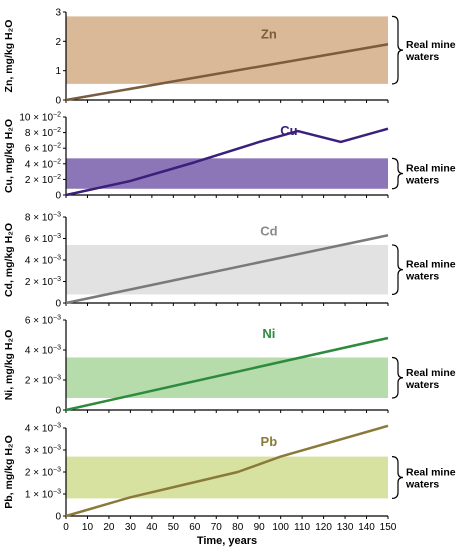  I want to click on band-pb, so click(227, 477).